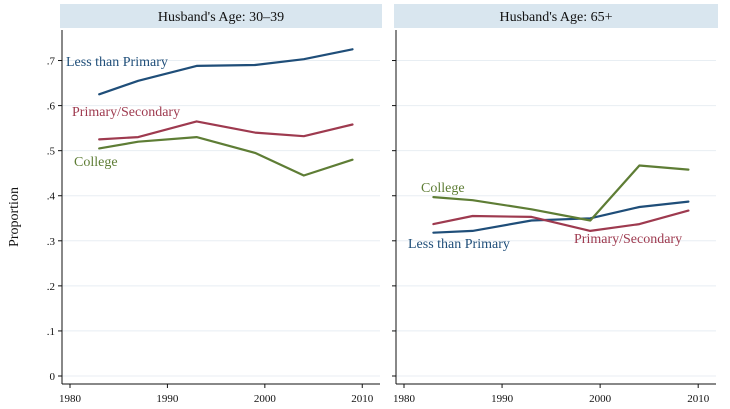  What do you see at coordinates (14, 217) in the screenshot?
I see `y-axis-title: Proportion` at bounding box center [14, 217].